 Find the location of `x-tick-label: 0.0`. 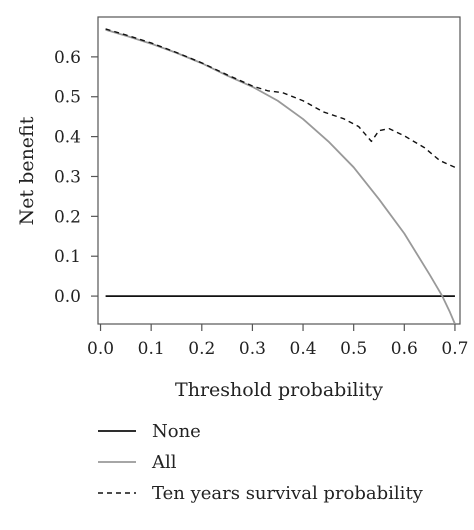

x-tick-label: 0.0 is located at coordinates (100, 349).